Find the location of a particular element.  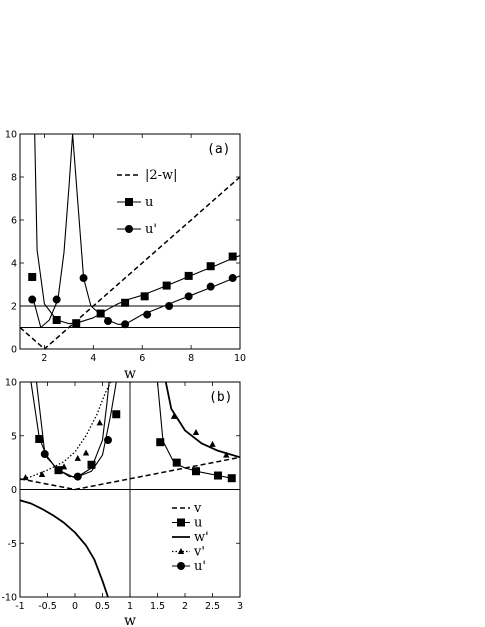

legend-label-v: v' is located at coordinates (199, 552).